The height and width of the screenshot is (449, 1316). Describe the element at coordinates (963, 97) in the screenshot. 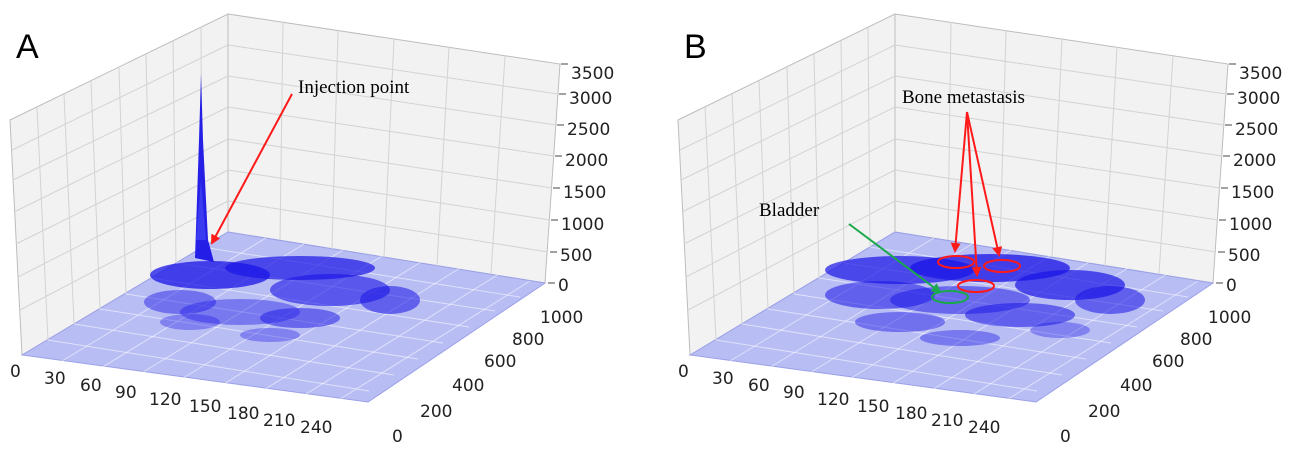

I see `bone-metastasis-label: Bone metastasis` at that location.